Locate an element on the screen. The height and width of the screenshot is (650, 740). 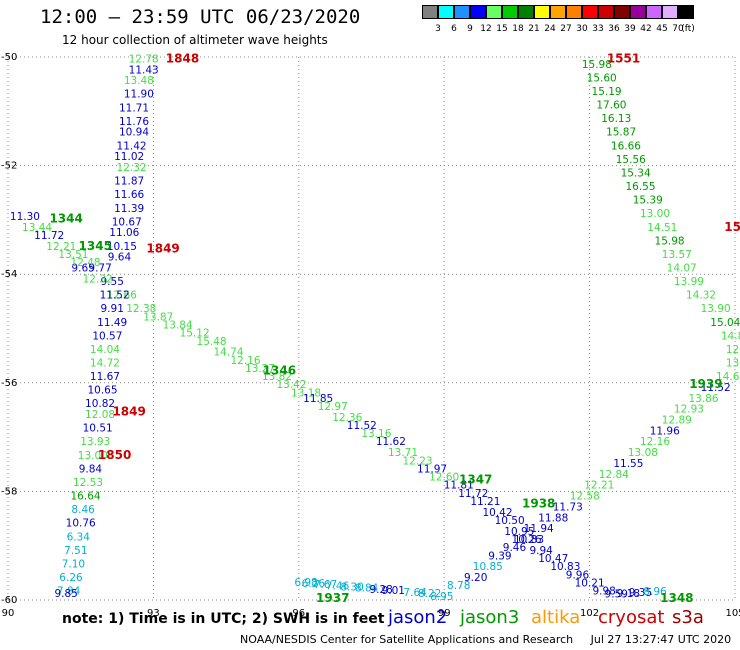
legend-item-jason2: jason2 is located at coordinates (418, 617).